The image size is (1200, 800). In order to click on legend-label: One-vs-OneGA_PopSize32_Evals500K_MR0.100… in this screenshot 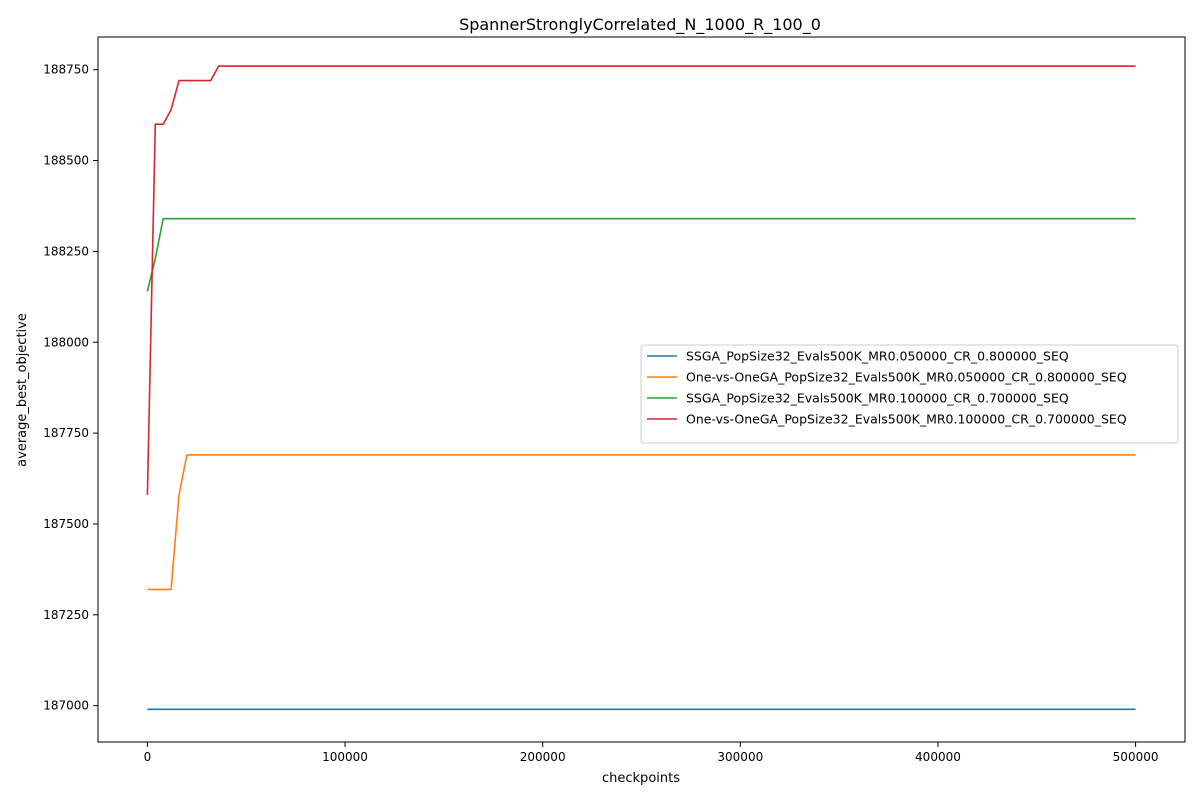, I will do `click(906, 419)`.